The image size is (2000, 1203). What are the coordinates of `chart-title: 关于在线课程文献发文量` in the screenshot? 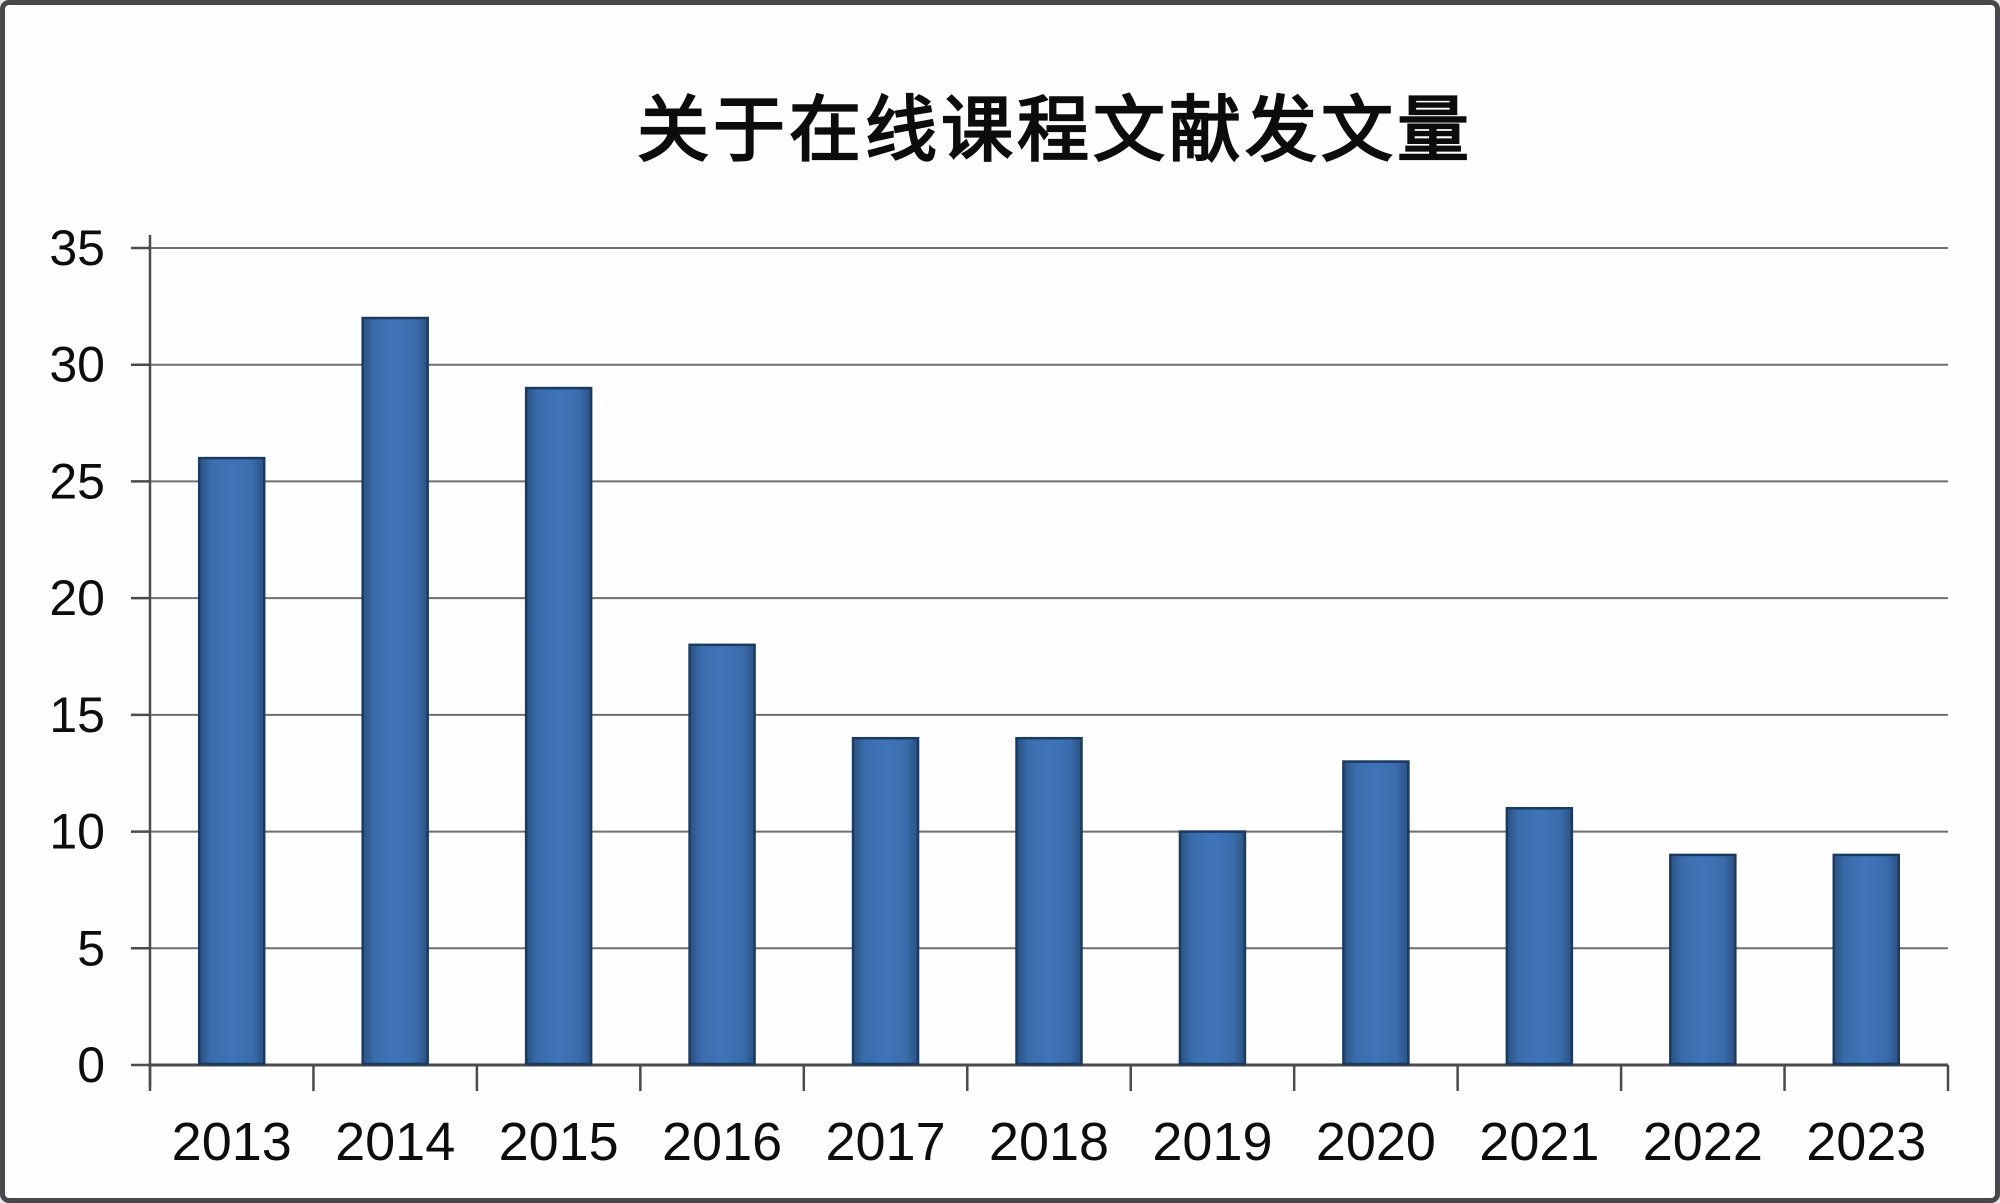 It's located at (1054, 131).